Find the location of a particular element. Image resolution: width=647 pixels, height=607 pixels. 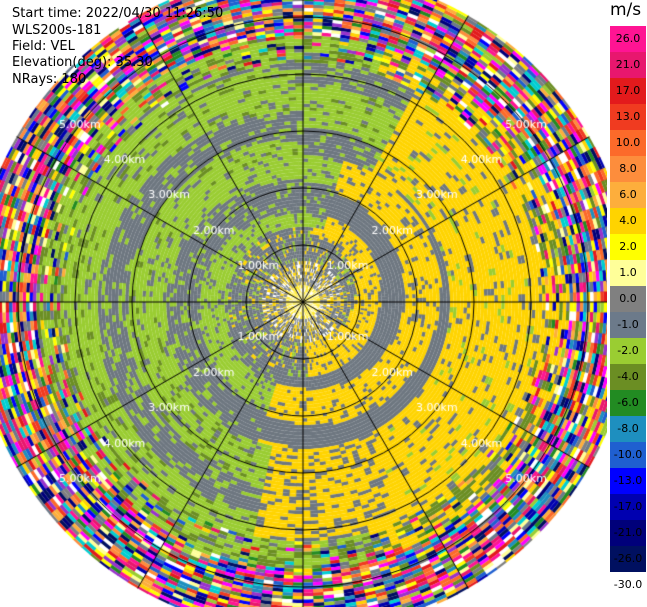

colorbar-tick-label: -4.0 is located at coordinates (628, 376).